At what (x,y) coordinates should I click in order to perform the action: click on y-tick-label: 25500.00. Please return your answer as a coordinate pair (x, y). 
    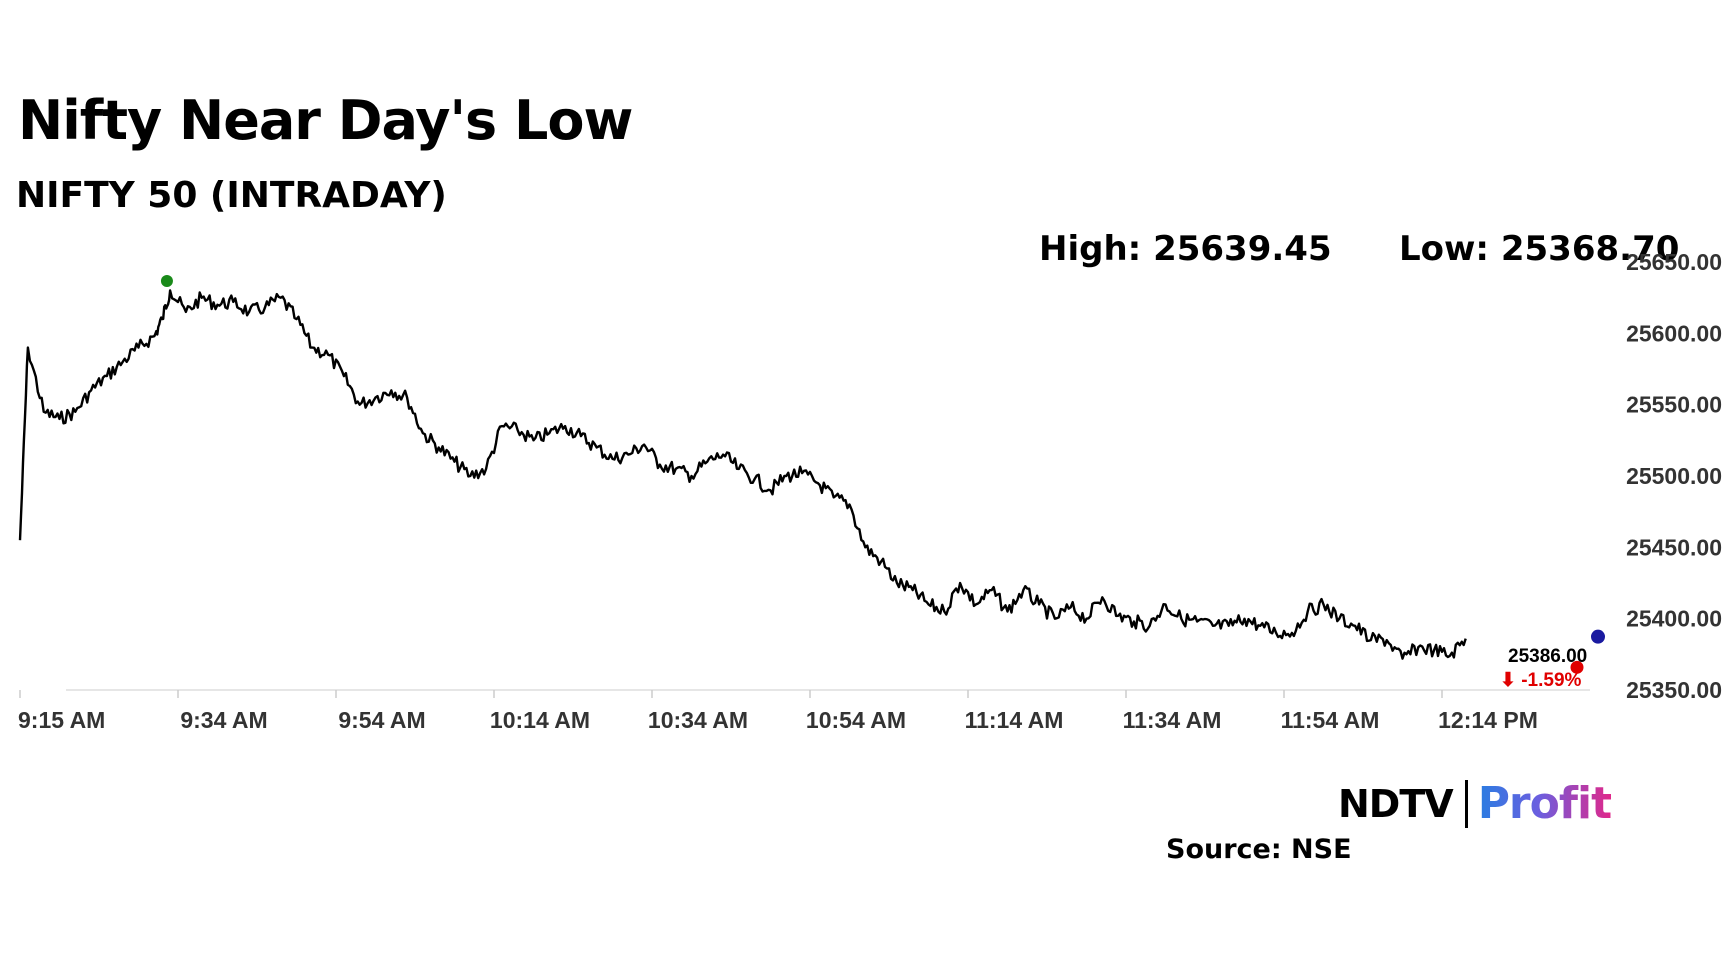
    Looking at the image, I should click on (1674, 476).